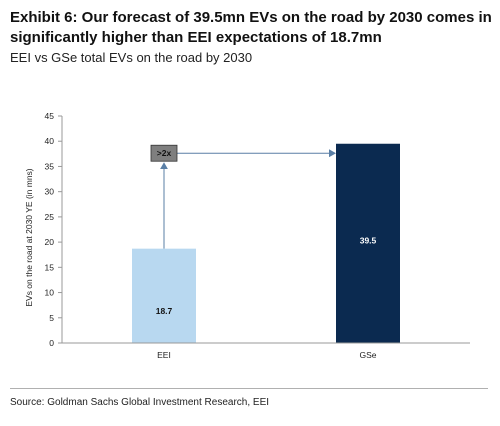 This screenshot has height=426, width=500. What do you see at coordinates (50, 217) in the screenshot?
I see `y-tick-label: 25` at bounding box center [50, 217].